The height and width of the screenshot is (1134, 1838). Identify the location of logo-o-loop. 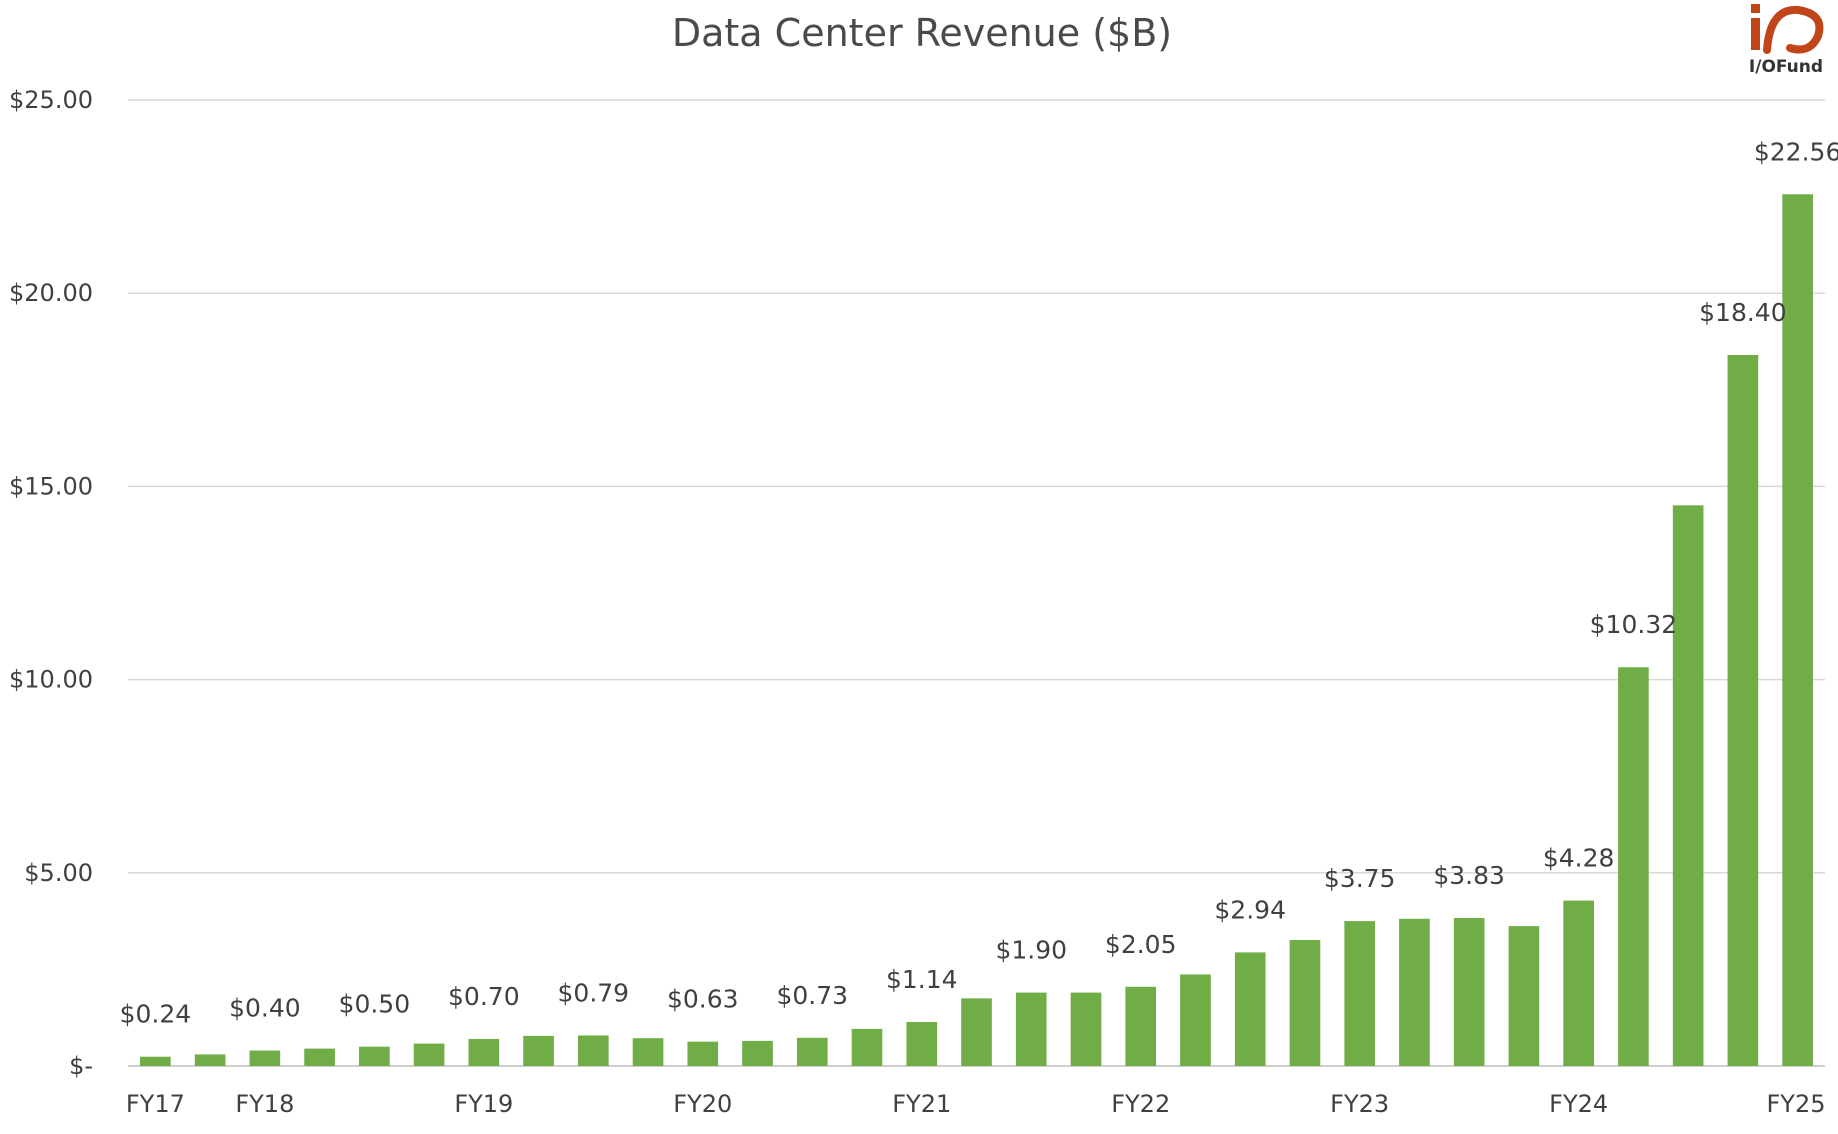
(1793, 29).